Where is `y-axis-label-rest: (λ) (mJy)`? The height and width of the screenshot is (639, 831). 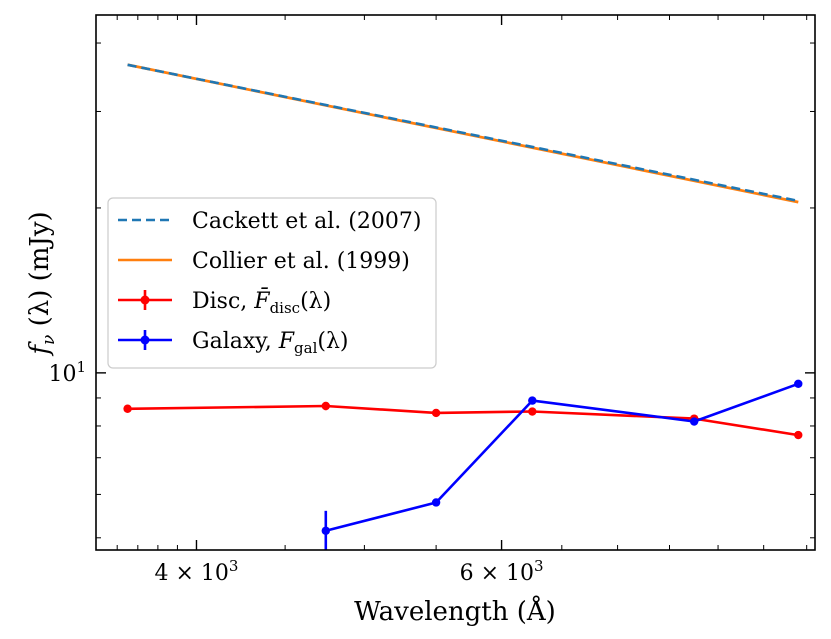 y-axis-label-rest: (λ) (mJy) is located at coordinates (40, 272).